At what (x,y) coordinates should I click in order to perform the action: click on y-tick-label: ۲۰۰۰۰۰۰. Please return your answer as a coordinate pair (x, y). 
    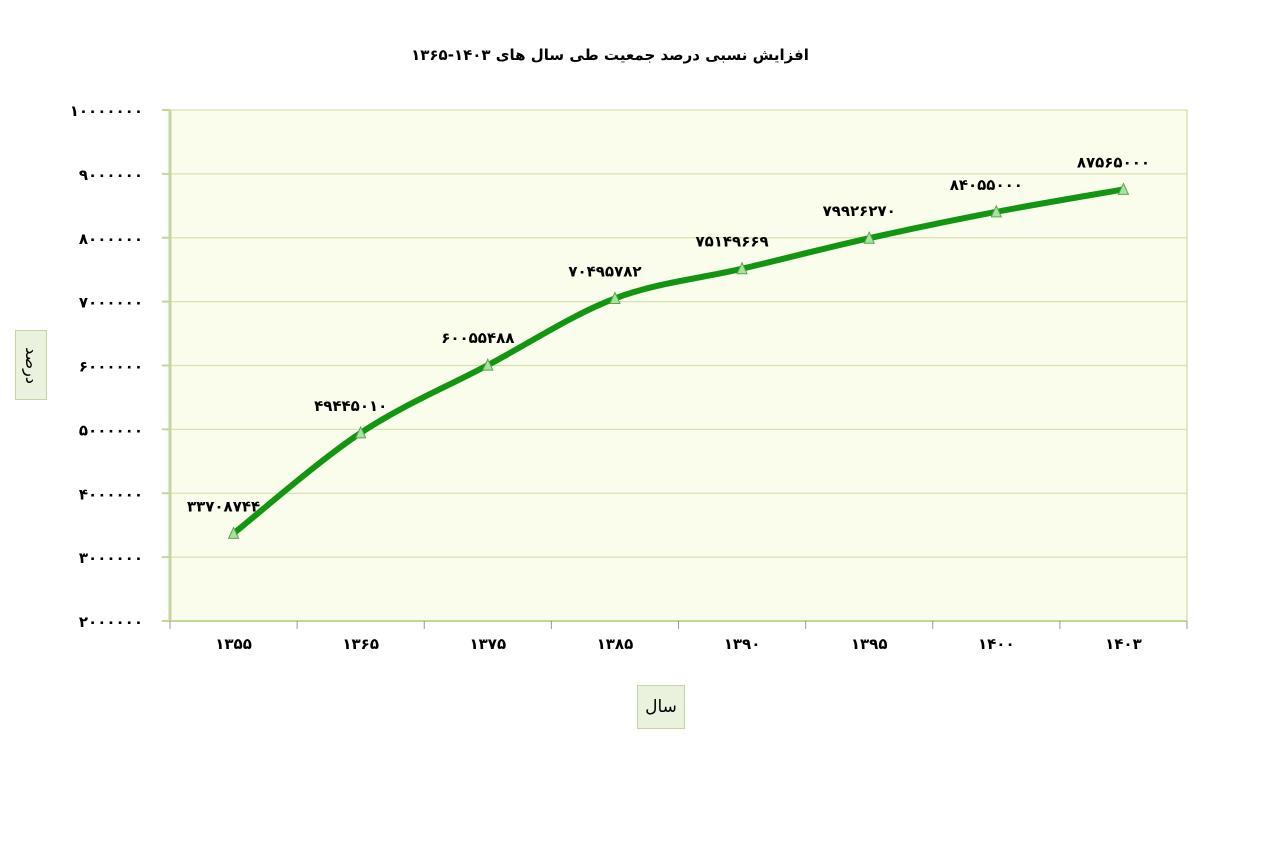
    Looking at the image, I should click on (111, 622).